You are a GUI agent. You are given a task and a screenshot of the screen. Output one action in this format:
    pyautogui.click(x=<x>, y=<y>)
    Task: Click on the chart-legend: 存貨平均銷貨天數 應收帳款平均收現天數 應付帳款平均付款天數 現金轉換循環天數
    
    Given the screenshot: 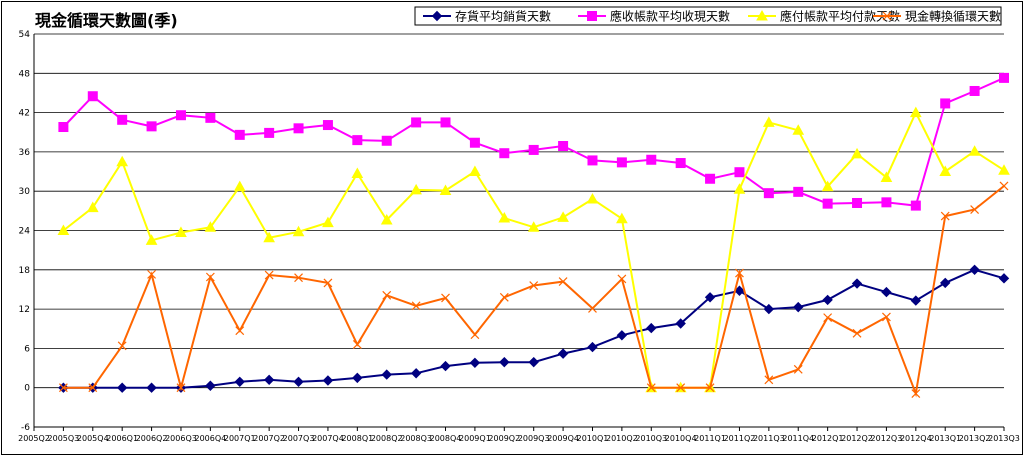 What is the action you would take?
    pyautogui.click(x=708, y=16)
    